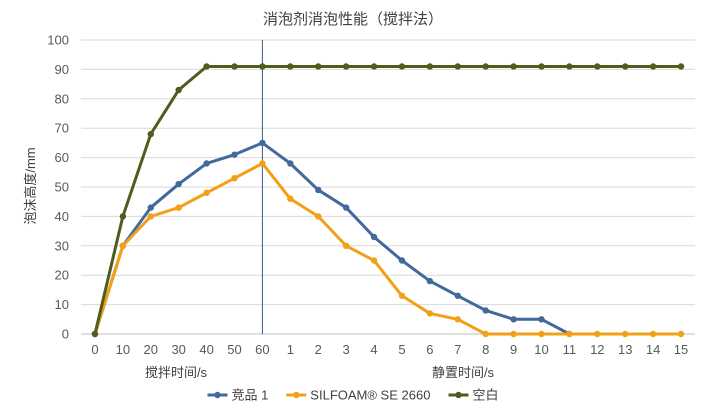 The width and height of the screenshot is (706, 409). Describe the element at coordinates (62, 128) in the screenshot. I see `y-tick-label: 70` at that location.